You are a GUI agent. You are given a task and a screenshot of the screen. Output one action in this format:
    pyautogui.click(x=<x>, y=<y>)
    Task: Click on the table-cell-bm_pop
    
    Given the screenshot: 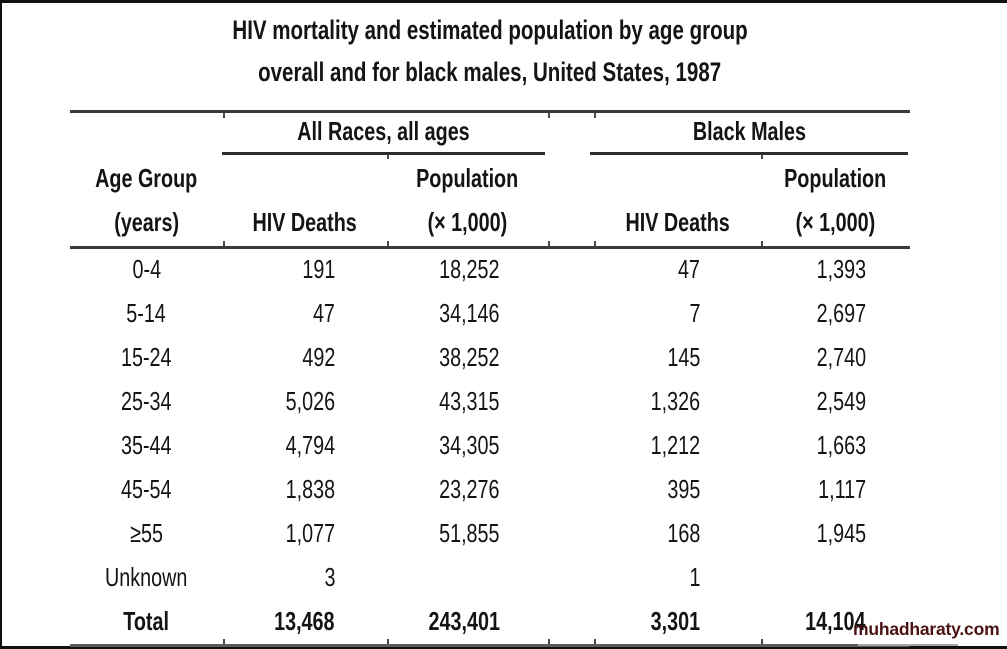 What is the action you would take?
    pyautogui.click(x=468, y=578)
    